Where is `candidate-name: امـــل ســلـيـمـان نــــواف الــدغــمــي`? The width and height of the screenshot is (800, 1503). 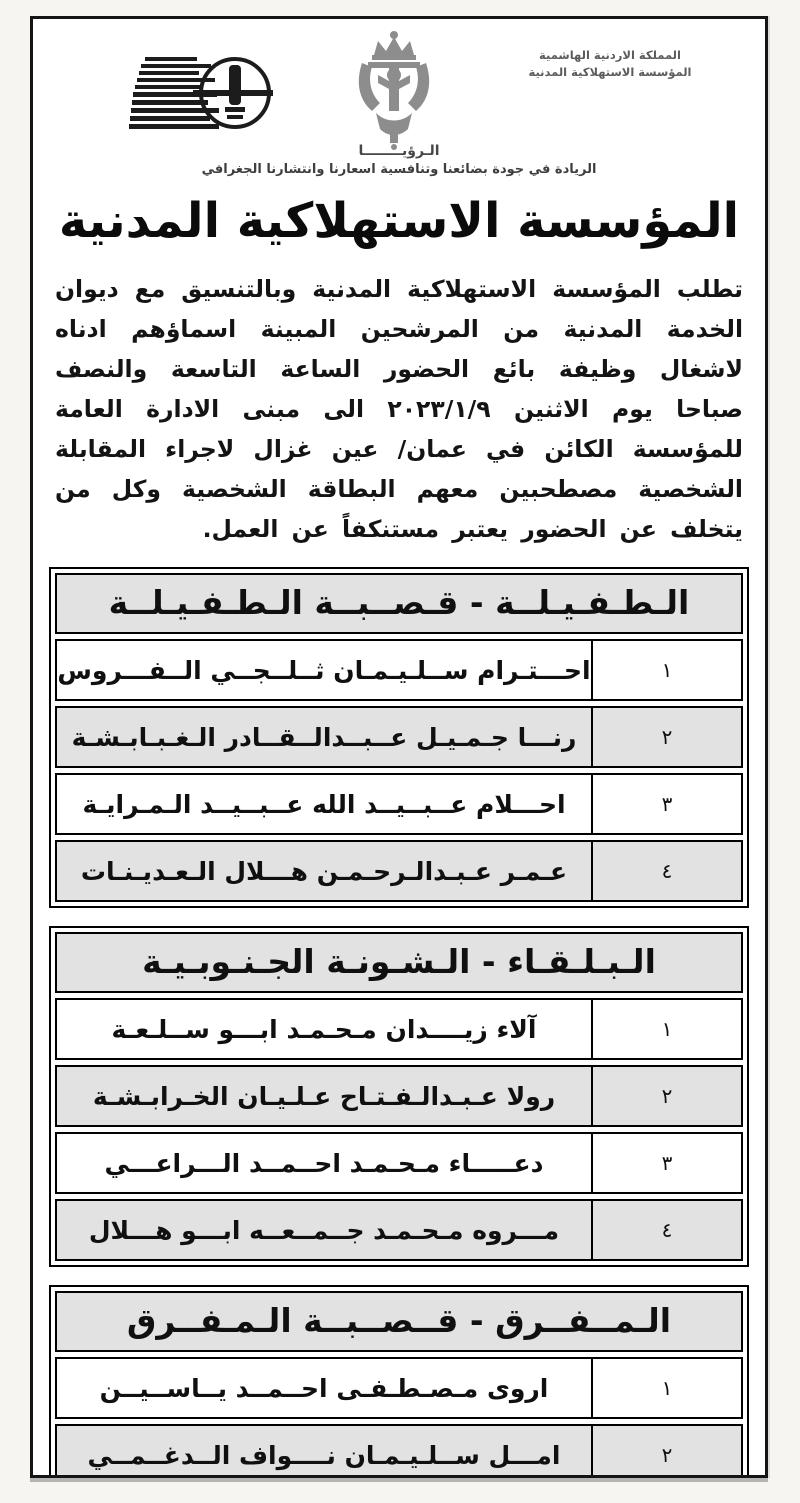
candidate-name: امـــل ســلـيـمـان نــــواف الــدغــمــي is located at coordinates (324, 1455).